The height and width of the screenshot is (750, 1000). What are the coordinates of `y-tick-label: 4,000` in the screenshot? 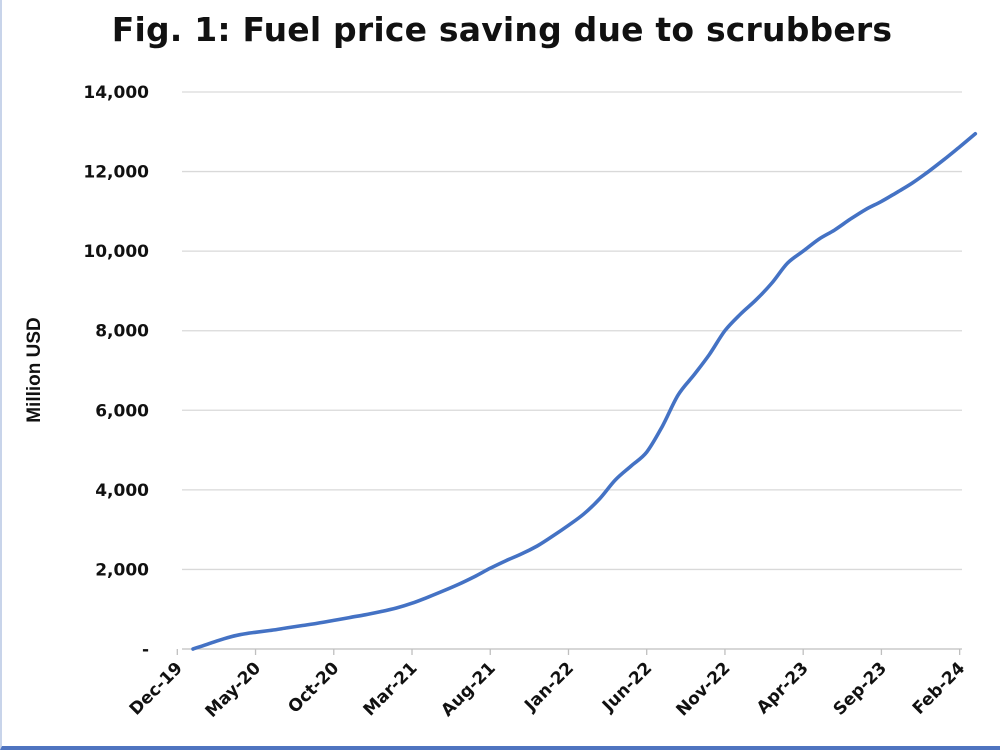 It's located at (122, 491).